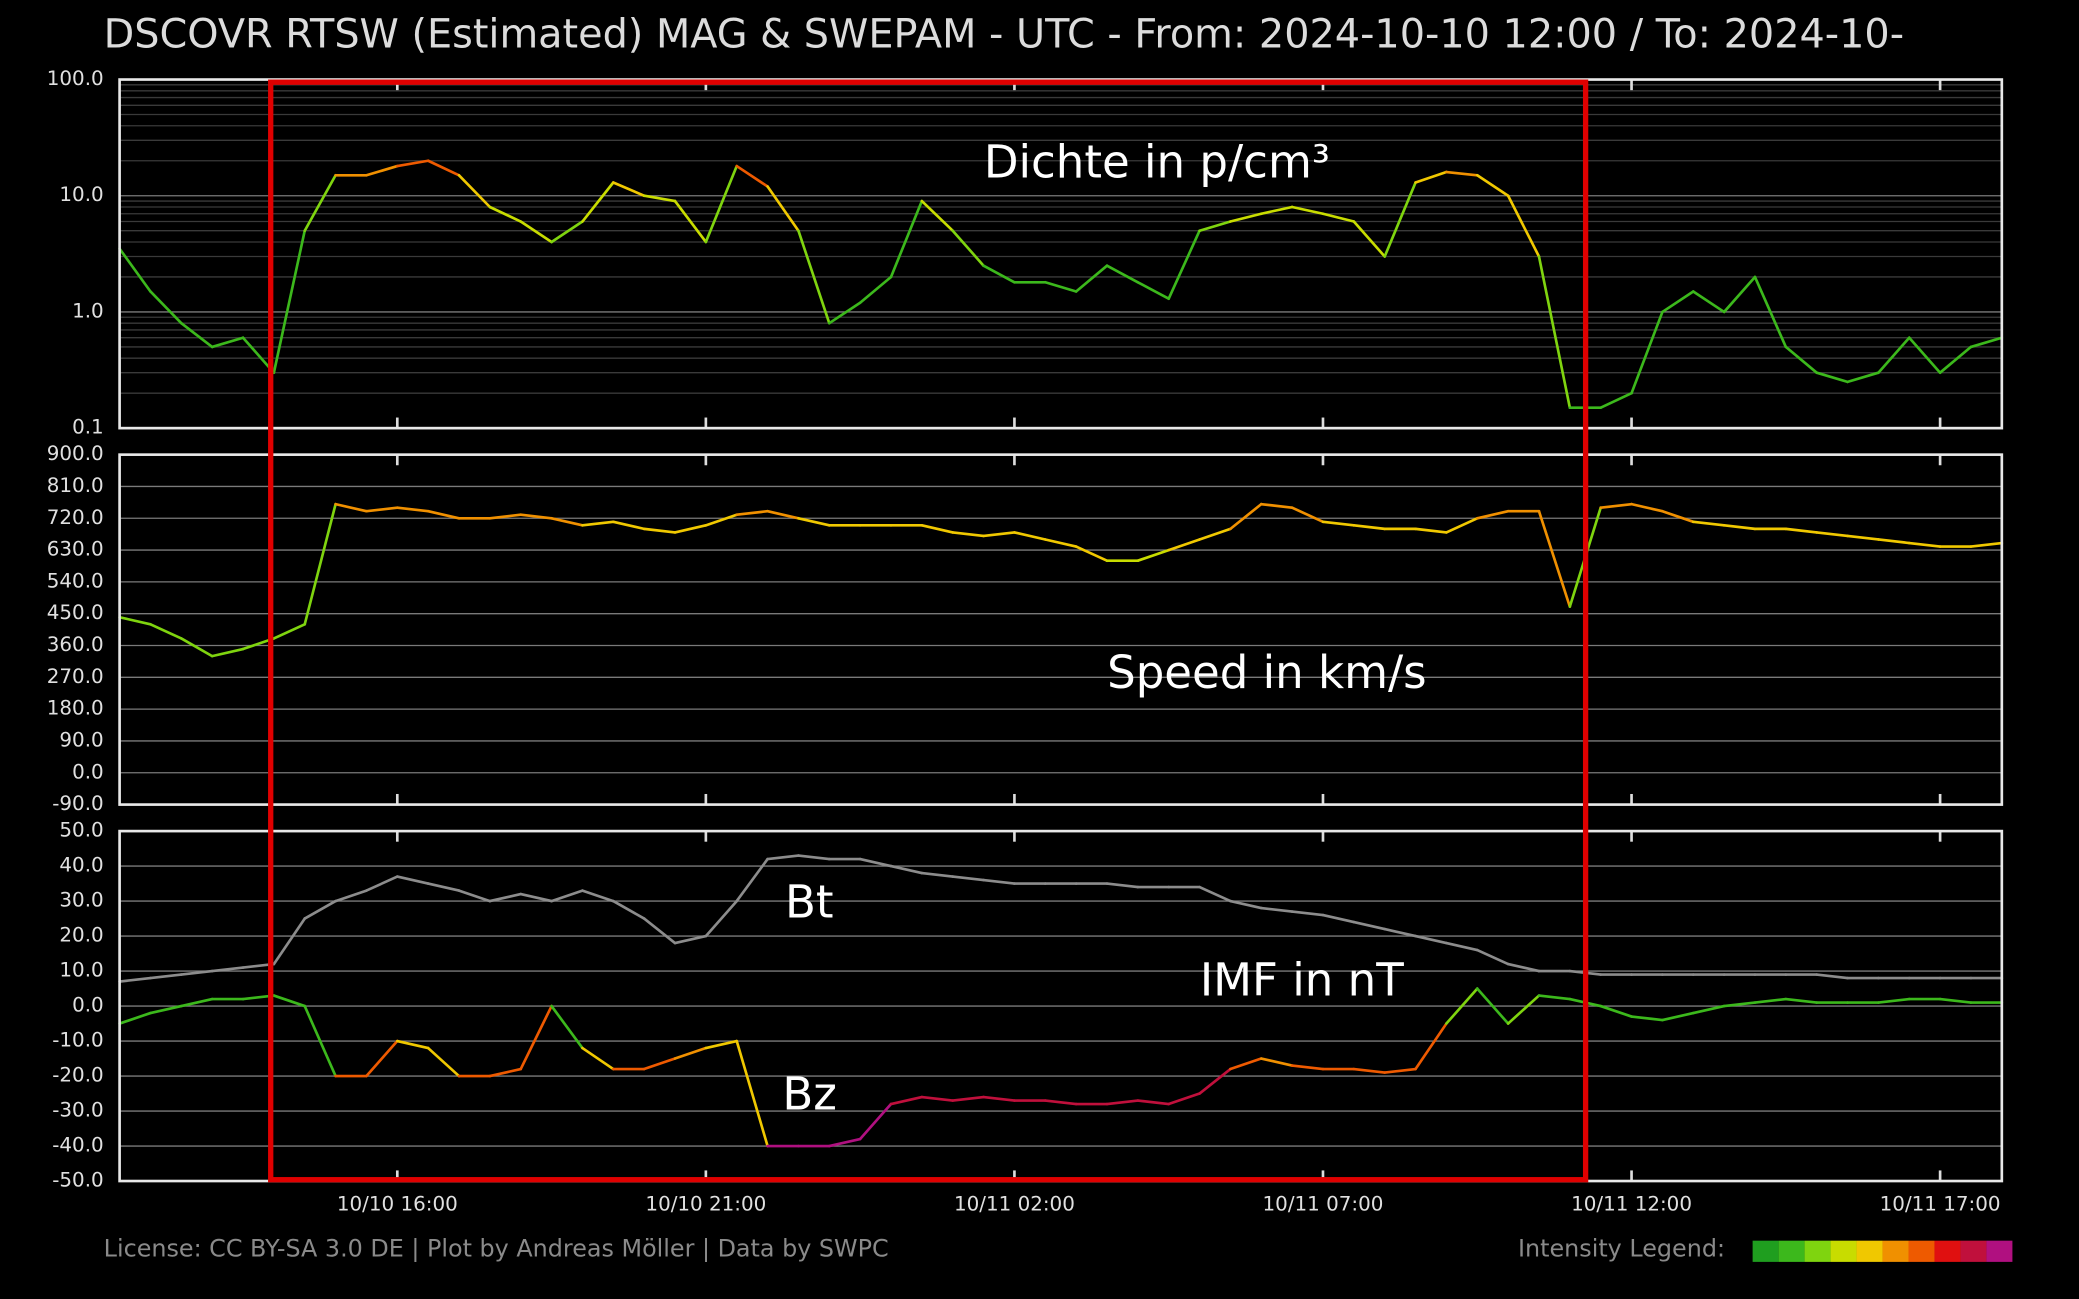 The image size is (2079, 1299). I want to click on legend-title: Intensity Legend:, so click(1621, 1248).